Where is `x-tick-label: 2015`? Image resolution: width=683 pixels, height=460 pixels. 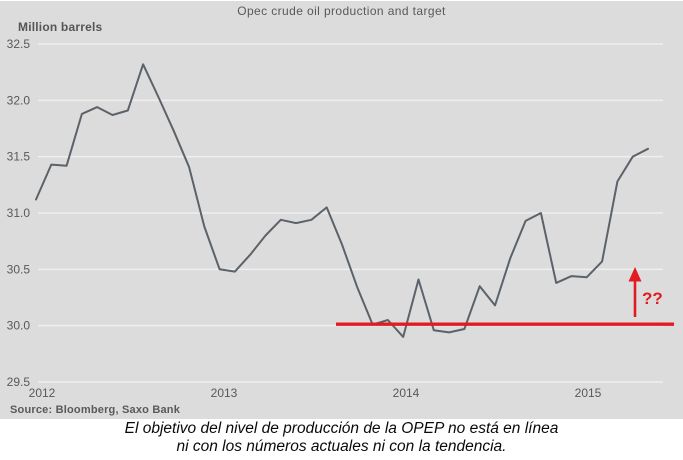
x-tick-label: 2015 is located at coordinates (588, 393).